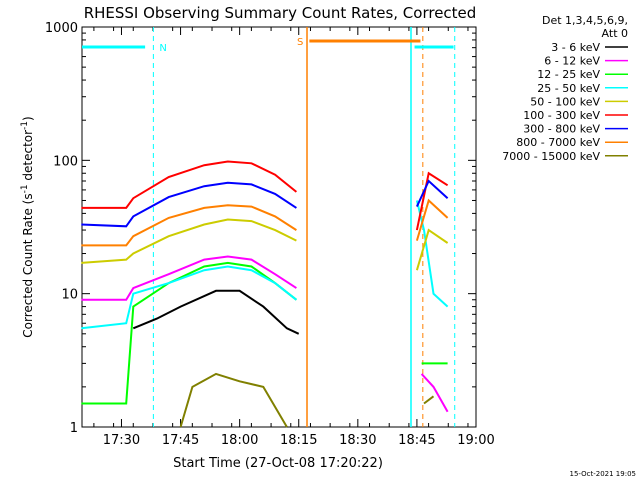  I want to click on x-axis-label: Start Time (27-Oct-08 17:20:22), so click(278, 463).